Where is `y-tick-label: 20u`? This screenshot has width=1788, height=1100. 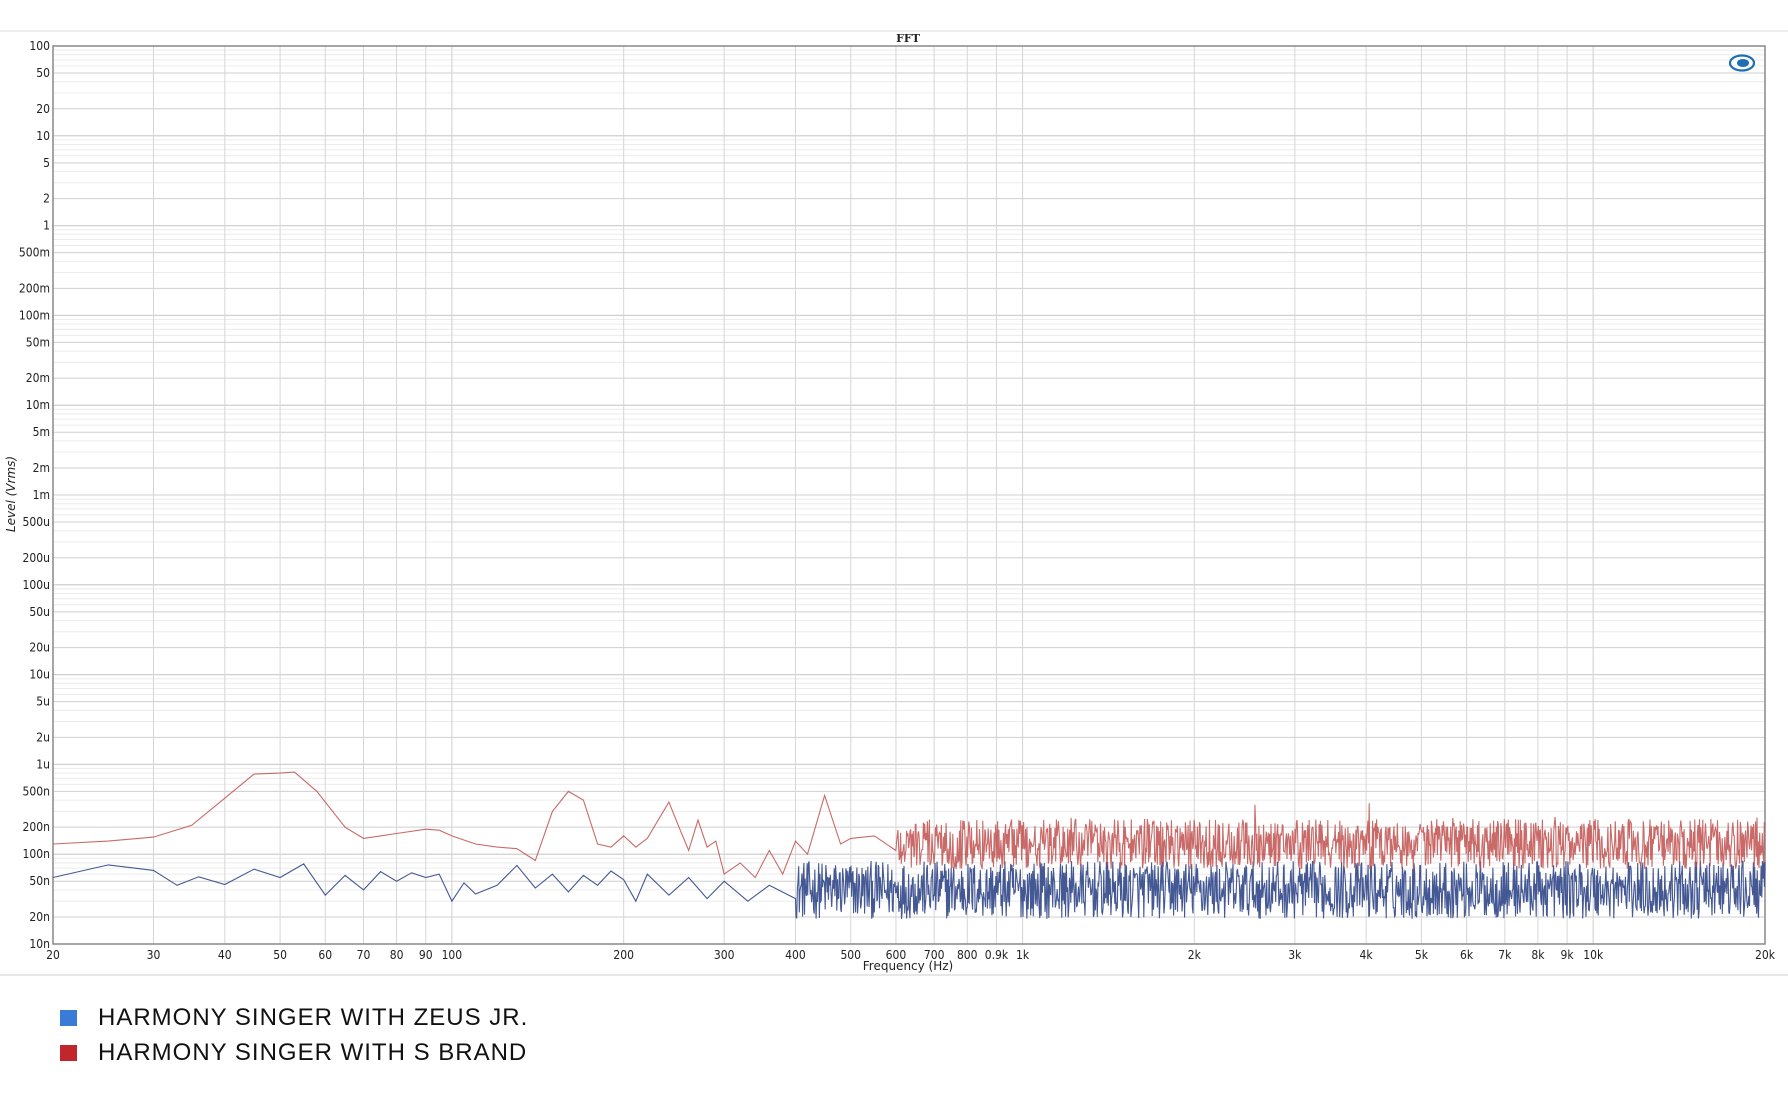 y-tick-label: 20u is located at coordinates (39, 648).